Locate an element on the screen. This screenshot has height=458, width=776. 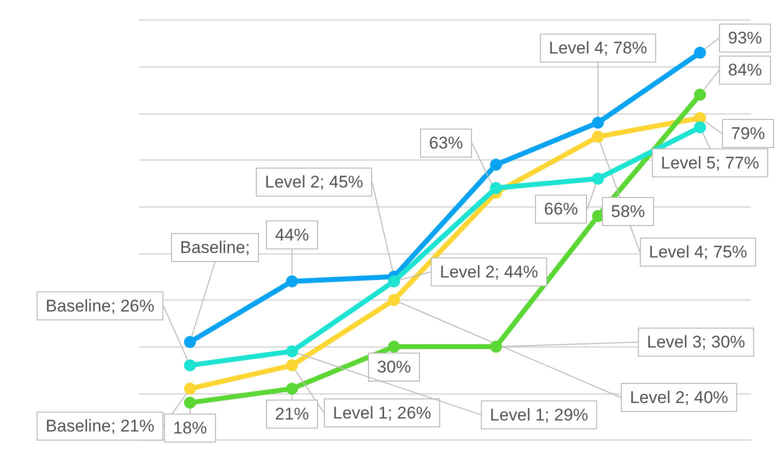
data-label: Baseline; 26% is located at coordinates (100, 306).